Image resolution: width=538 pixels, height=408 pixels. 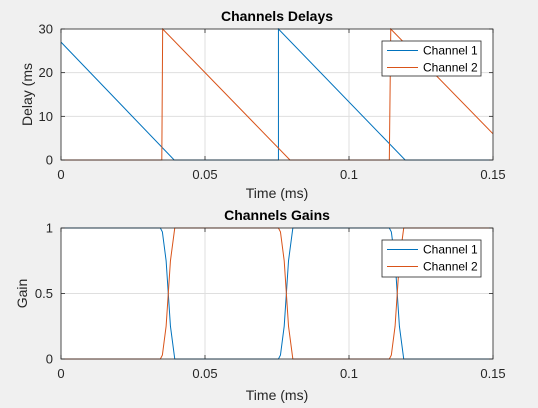 I want to click on y-tick-label: 30, so click(x=46, y=29).